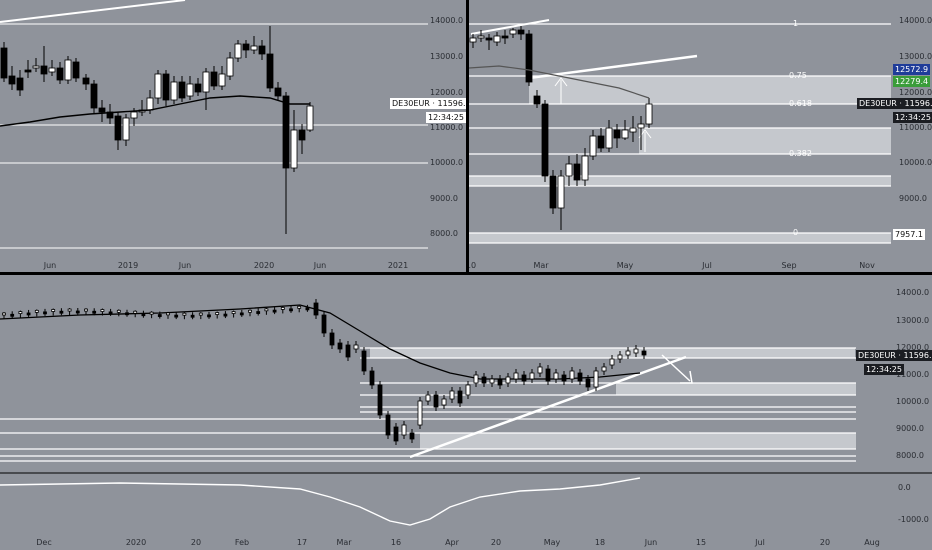  Describe the element at coordinates (759, 542) in the screenshot. I see `x-axis-tick: Jul` at that location.